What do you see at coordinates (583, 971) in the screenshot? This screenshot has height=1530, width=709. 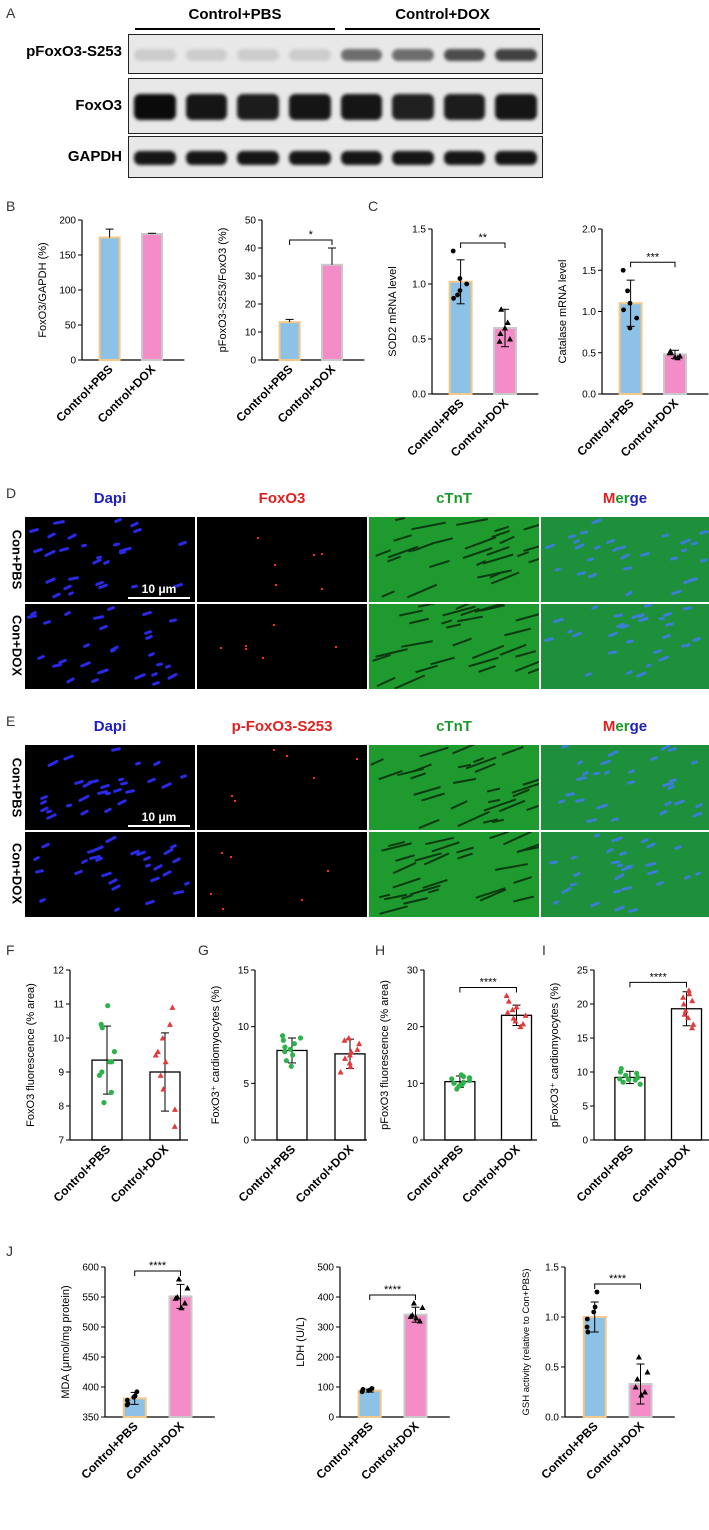 I see `y-tick-label: 25` at bounding box center [583, 971].